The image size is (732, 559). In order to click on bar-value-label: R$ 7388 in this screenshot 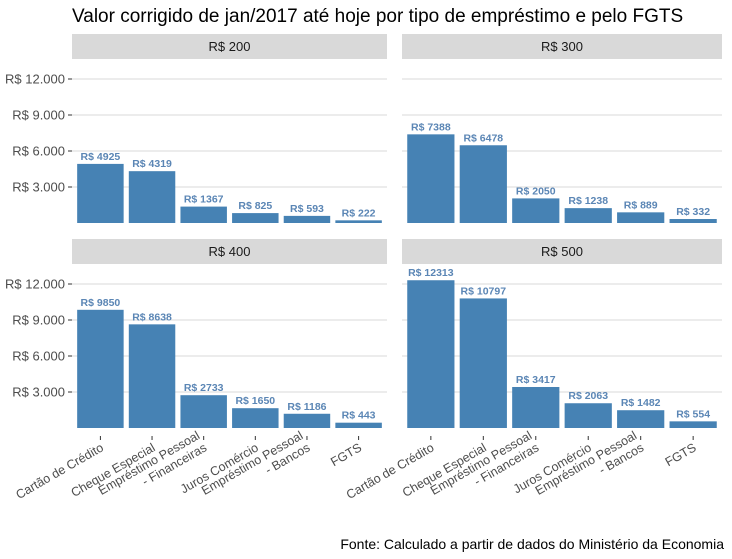, I will do `click(431, 127)`.